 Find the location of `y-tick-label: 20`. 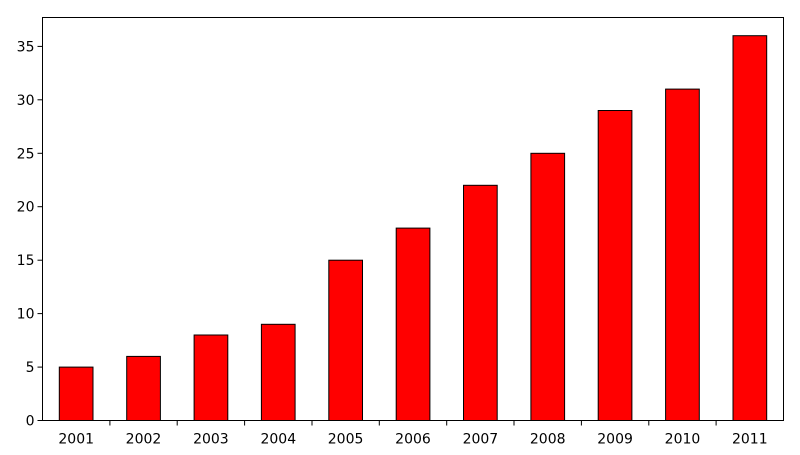

y-tick-label: 20 is located at coordinates (26, 208).